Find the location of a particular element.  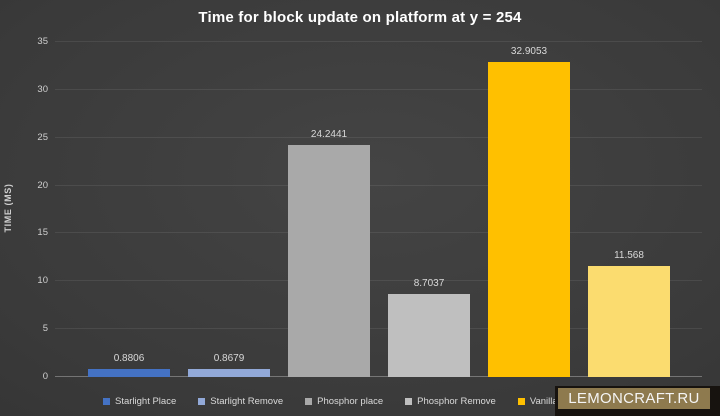

bar-value-label: 0.8806 is located at coordinates (129, 358).